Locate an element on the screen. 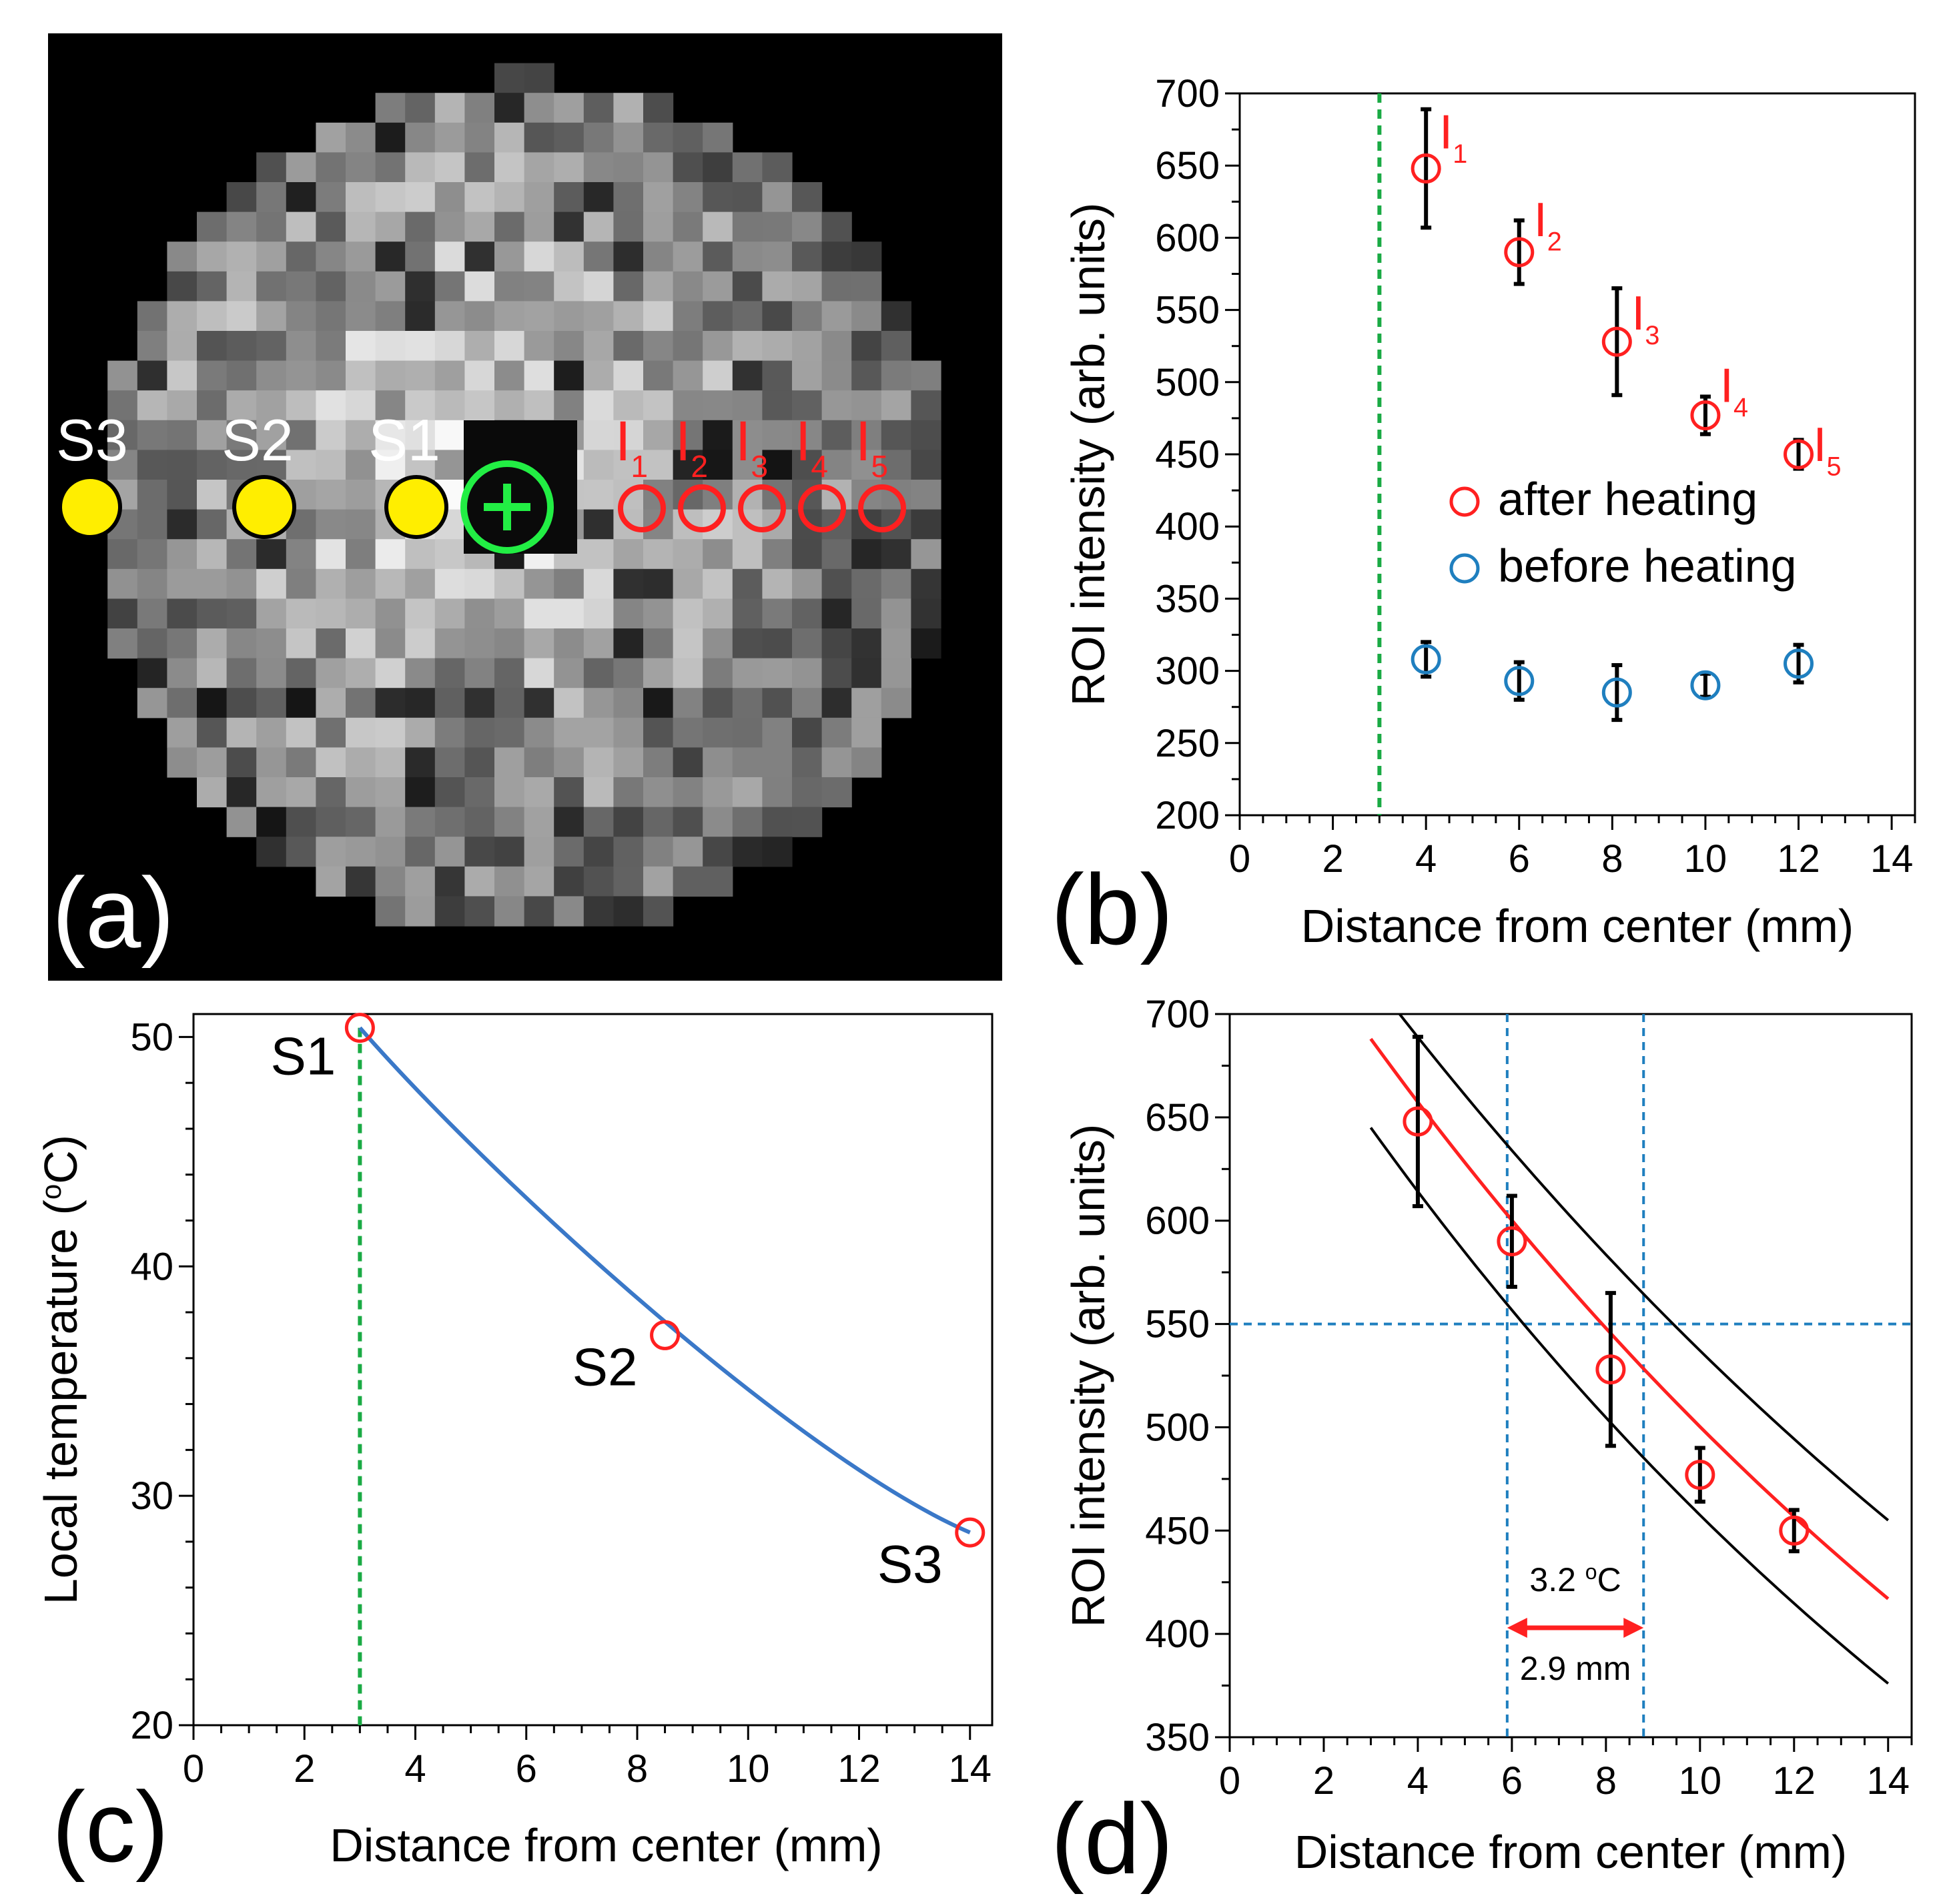  center-circle is located at coordinates (507, 507).